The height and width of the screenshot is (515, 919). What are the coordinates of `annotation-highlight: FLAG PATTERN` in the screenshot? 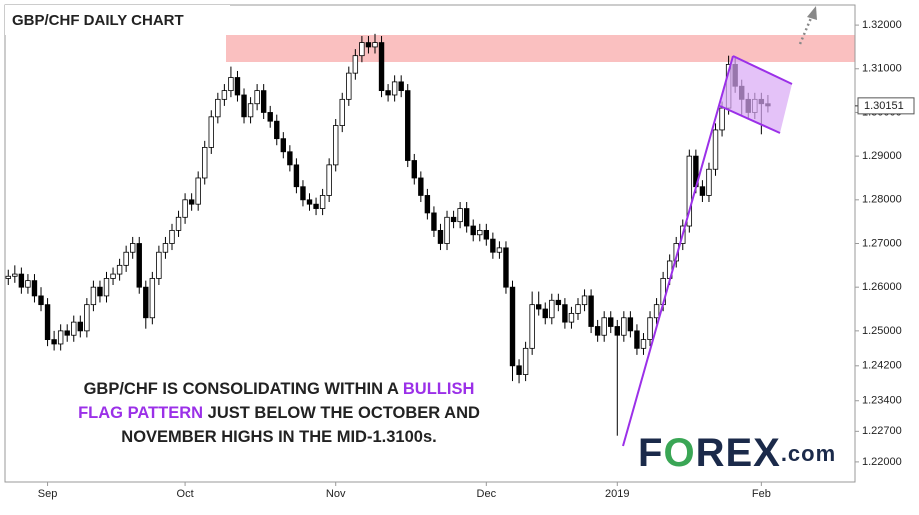 It's located at (140, 413).